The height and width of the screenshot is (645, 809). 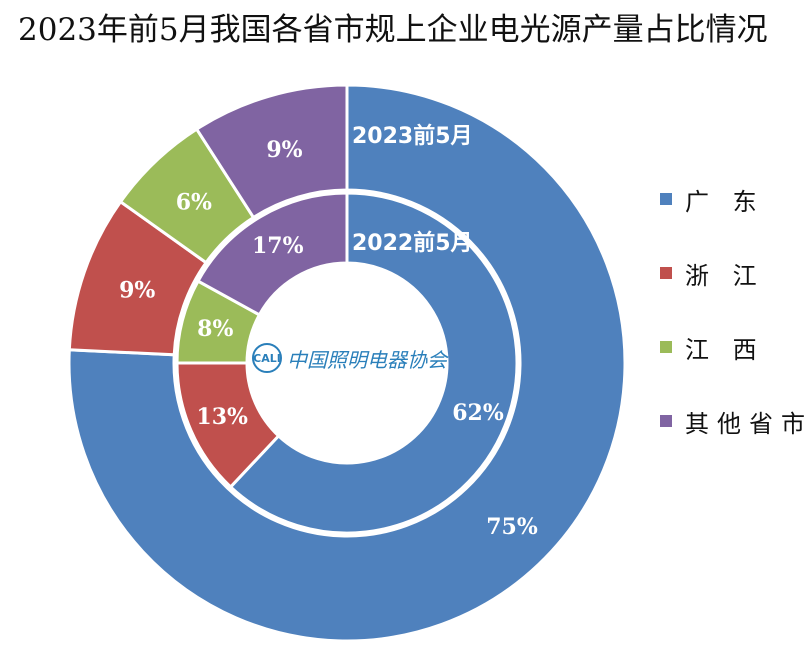 I want to click on legend-label: 浙 江, so click(x=725, y=275).